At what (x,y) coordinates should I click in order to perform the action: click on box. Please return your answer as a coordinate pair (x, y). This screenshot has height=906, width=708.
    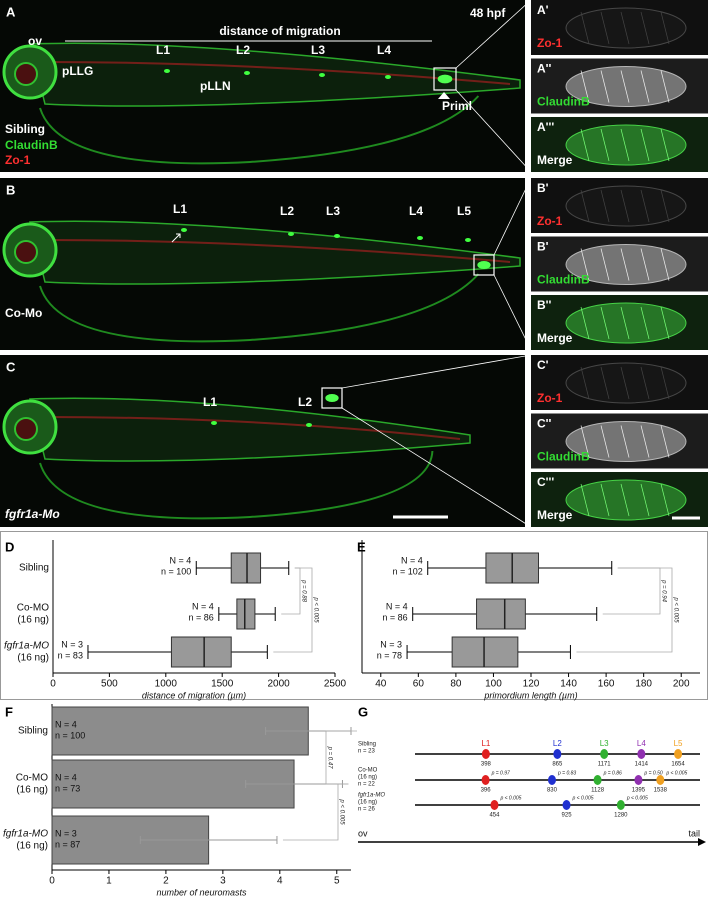
    Looking at the image, I should click on (201, 652).